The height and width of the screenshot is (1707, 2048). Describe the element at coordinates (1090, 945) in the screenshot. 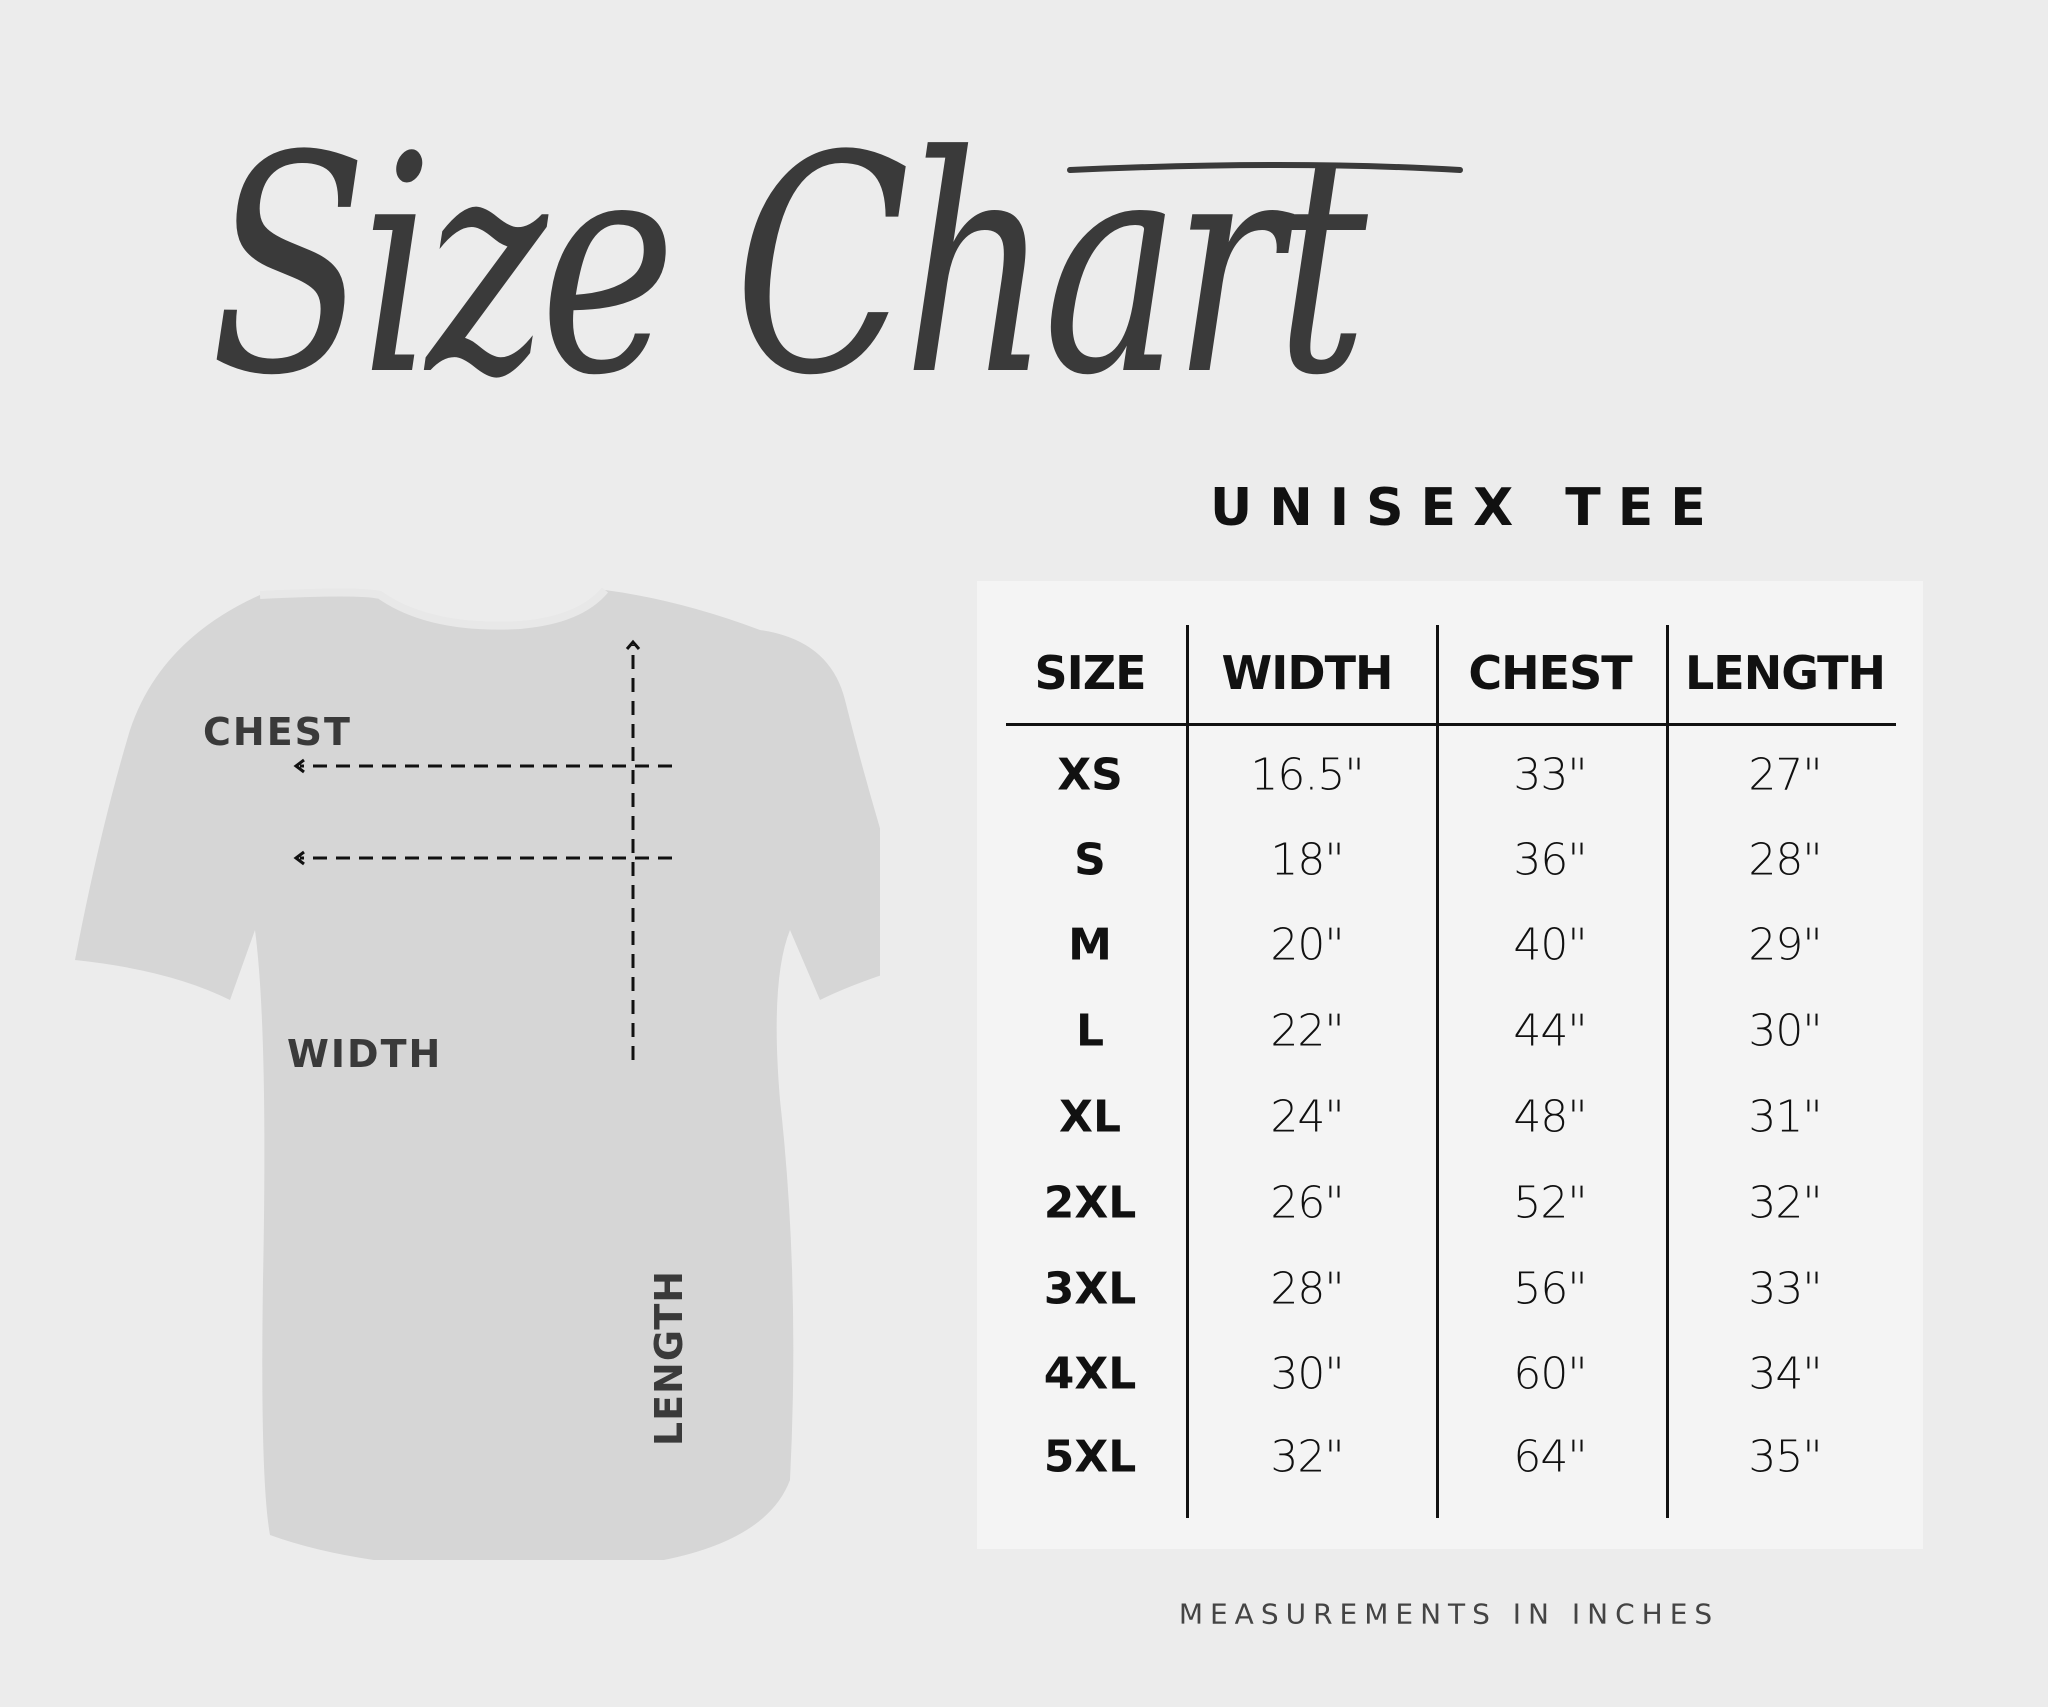

I see `size-cell: M` at that location.